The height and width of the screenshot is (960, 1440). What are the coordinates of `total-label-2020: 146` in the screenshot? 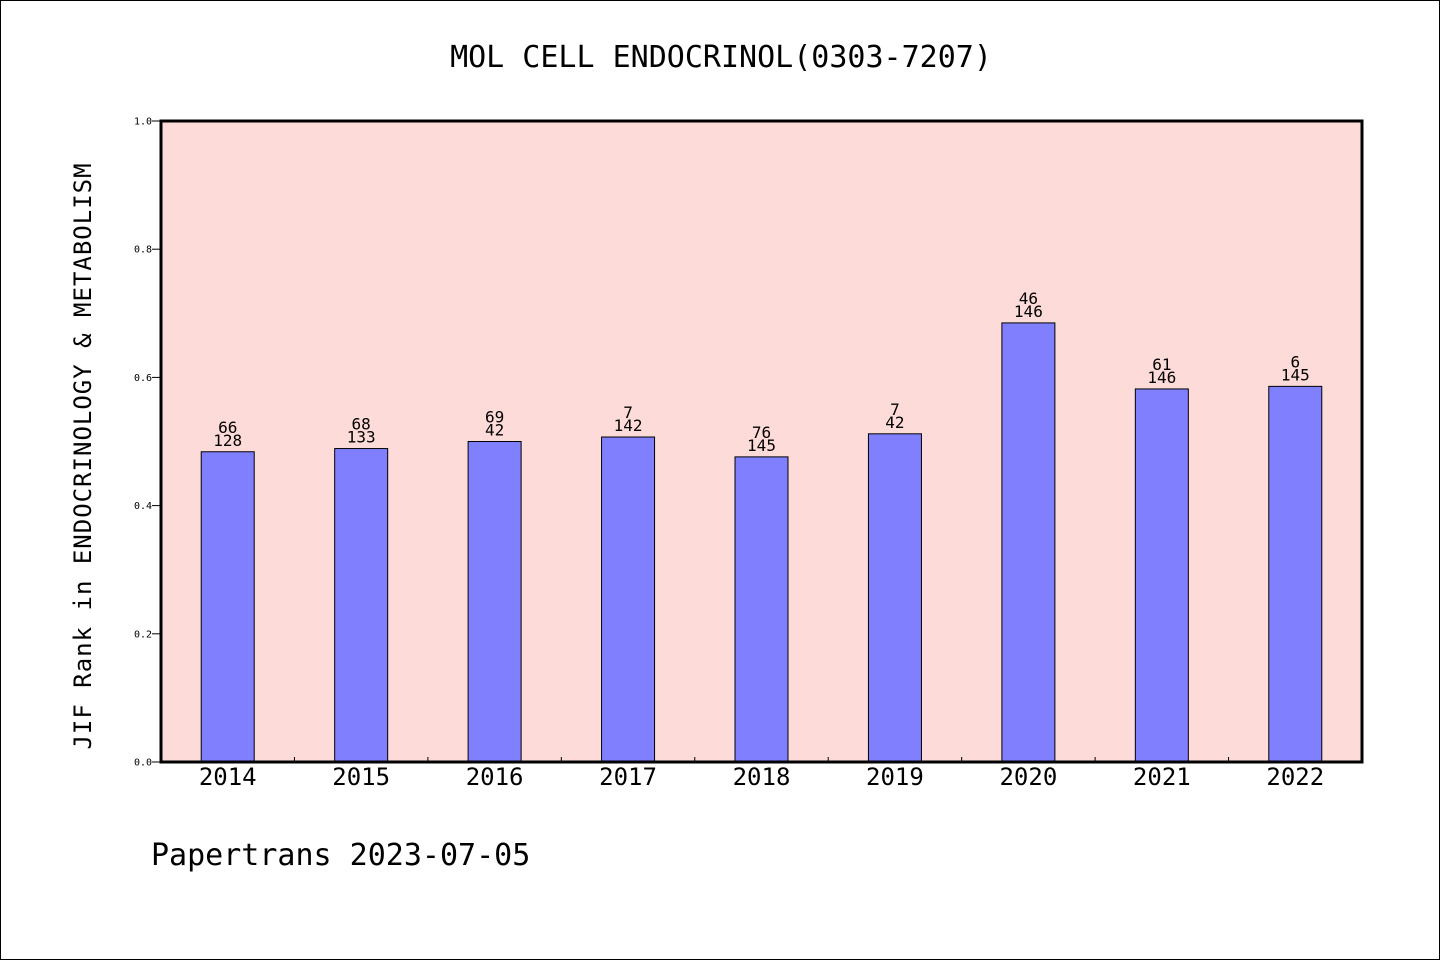 It's located at (1028, 311).